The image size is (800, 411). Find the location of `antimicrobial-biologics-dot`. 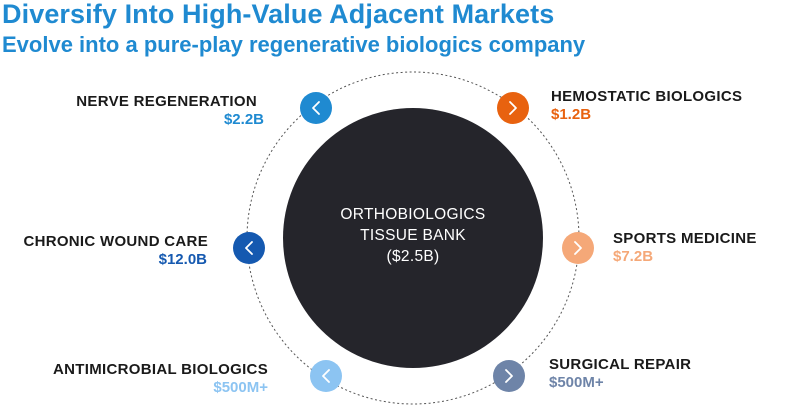

antimicrobial-biologics-dot is located at coordinates (326, 376).